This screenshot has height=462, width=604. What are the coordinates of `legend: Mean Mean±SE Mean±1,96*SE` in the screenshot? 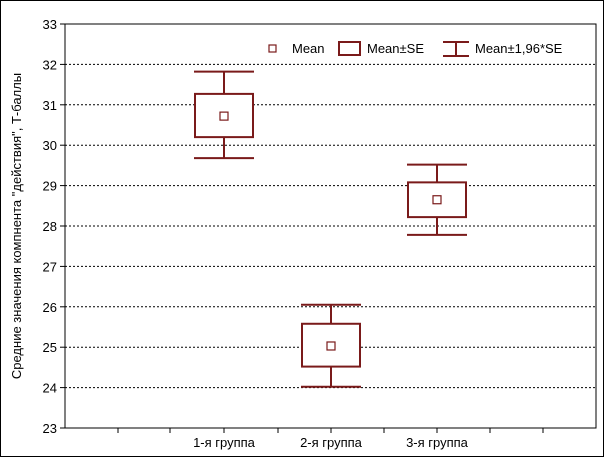 It's located at (415, 49).